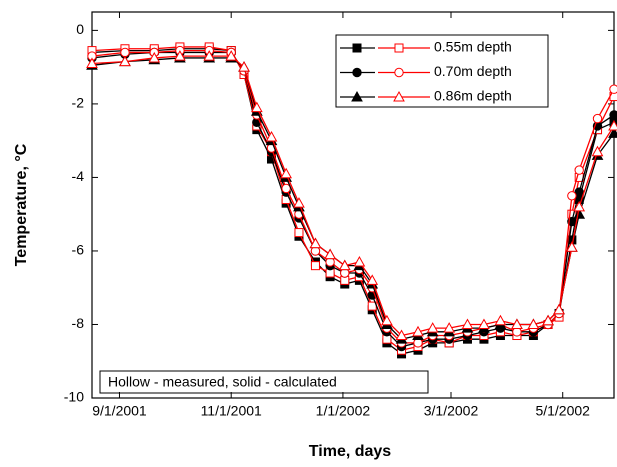  What do you see at coordinates (80, 29) in the screenshot?
I see `y-tick-label: 0` at bounding box center [80, 29].